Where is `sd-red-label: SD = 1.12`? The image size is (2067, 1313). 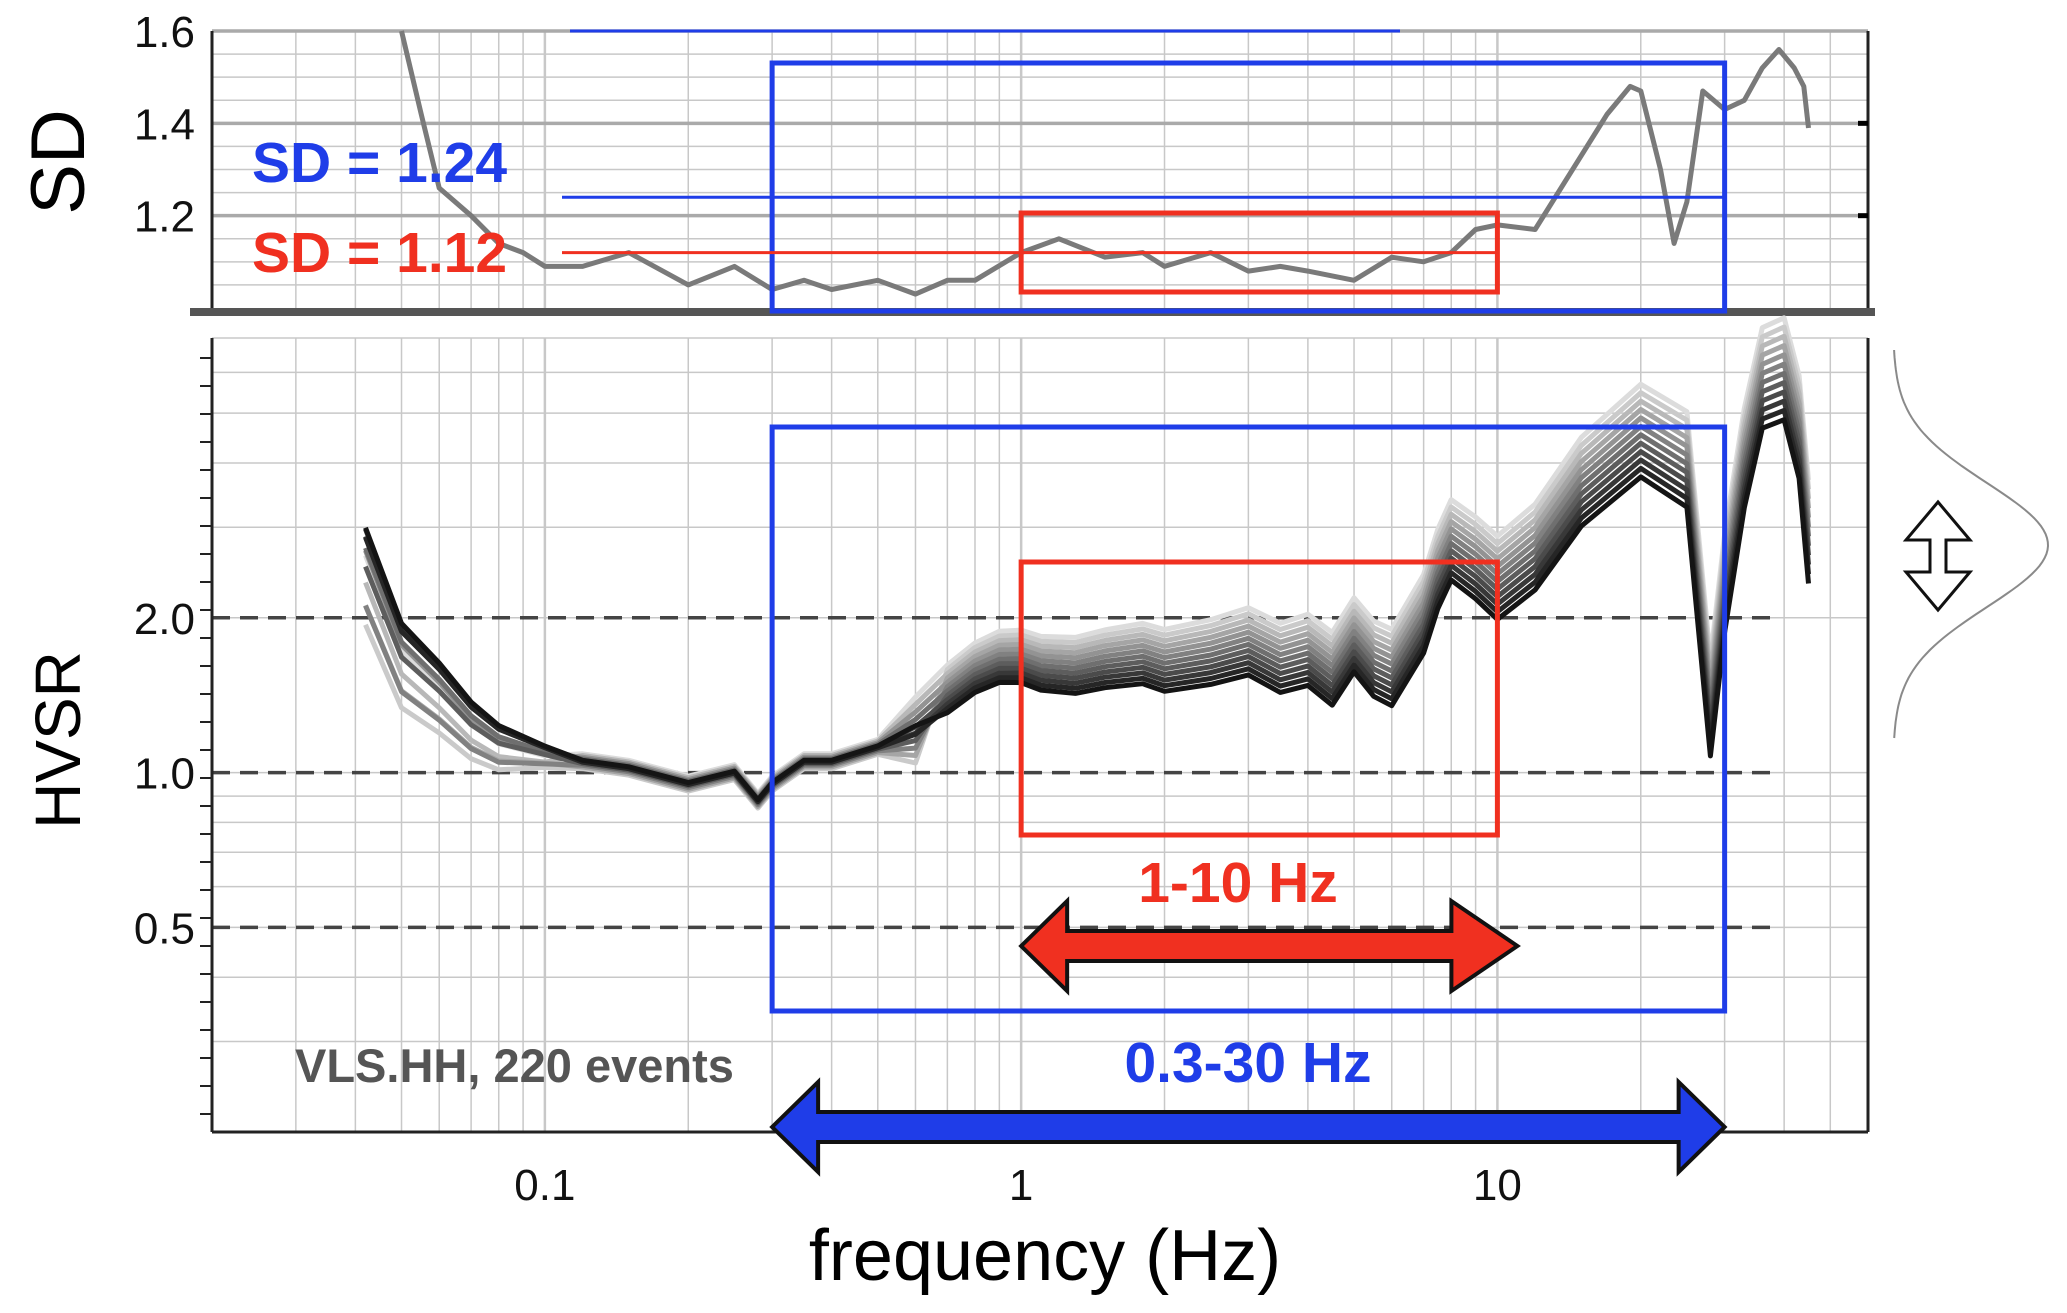 sd-red-label: SD = 1.12 is located at coordinates (379, 253).